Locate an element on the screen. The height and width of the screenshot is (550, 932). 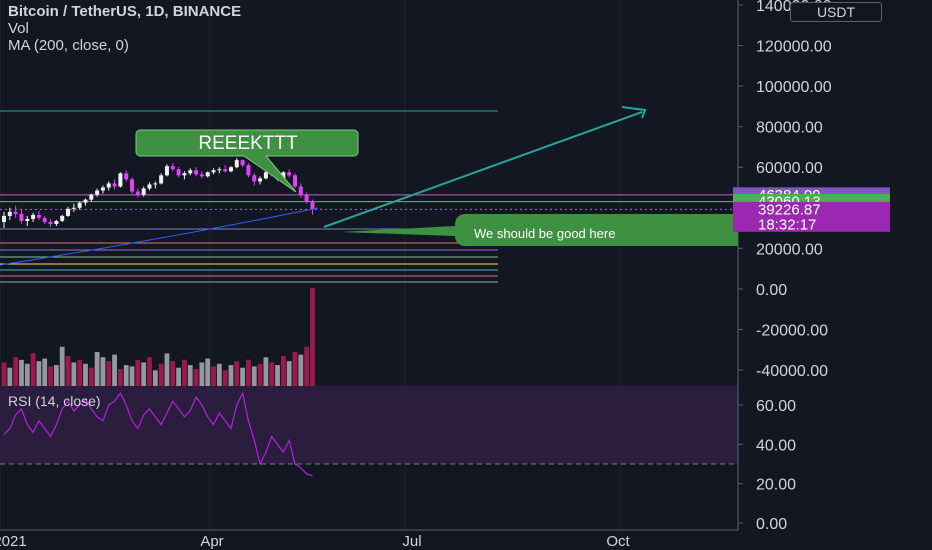
time-tick-label: 2021 is located at coordinates (13, 541).